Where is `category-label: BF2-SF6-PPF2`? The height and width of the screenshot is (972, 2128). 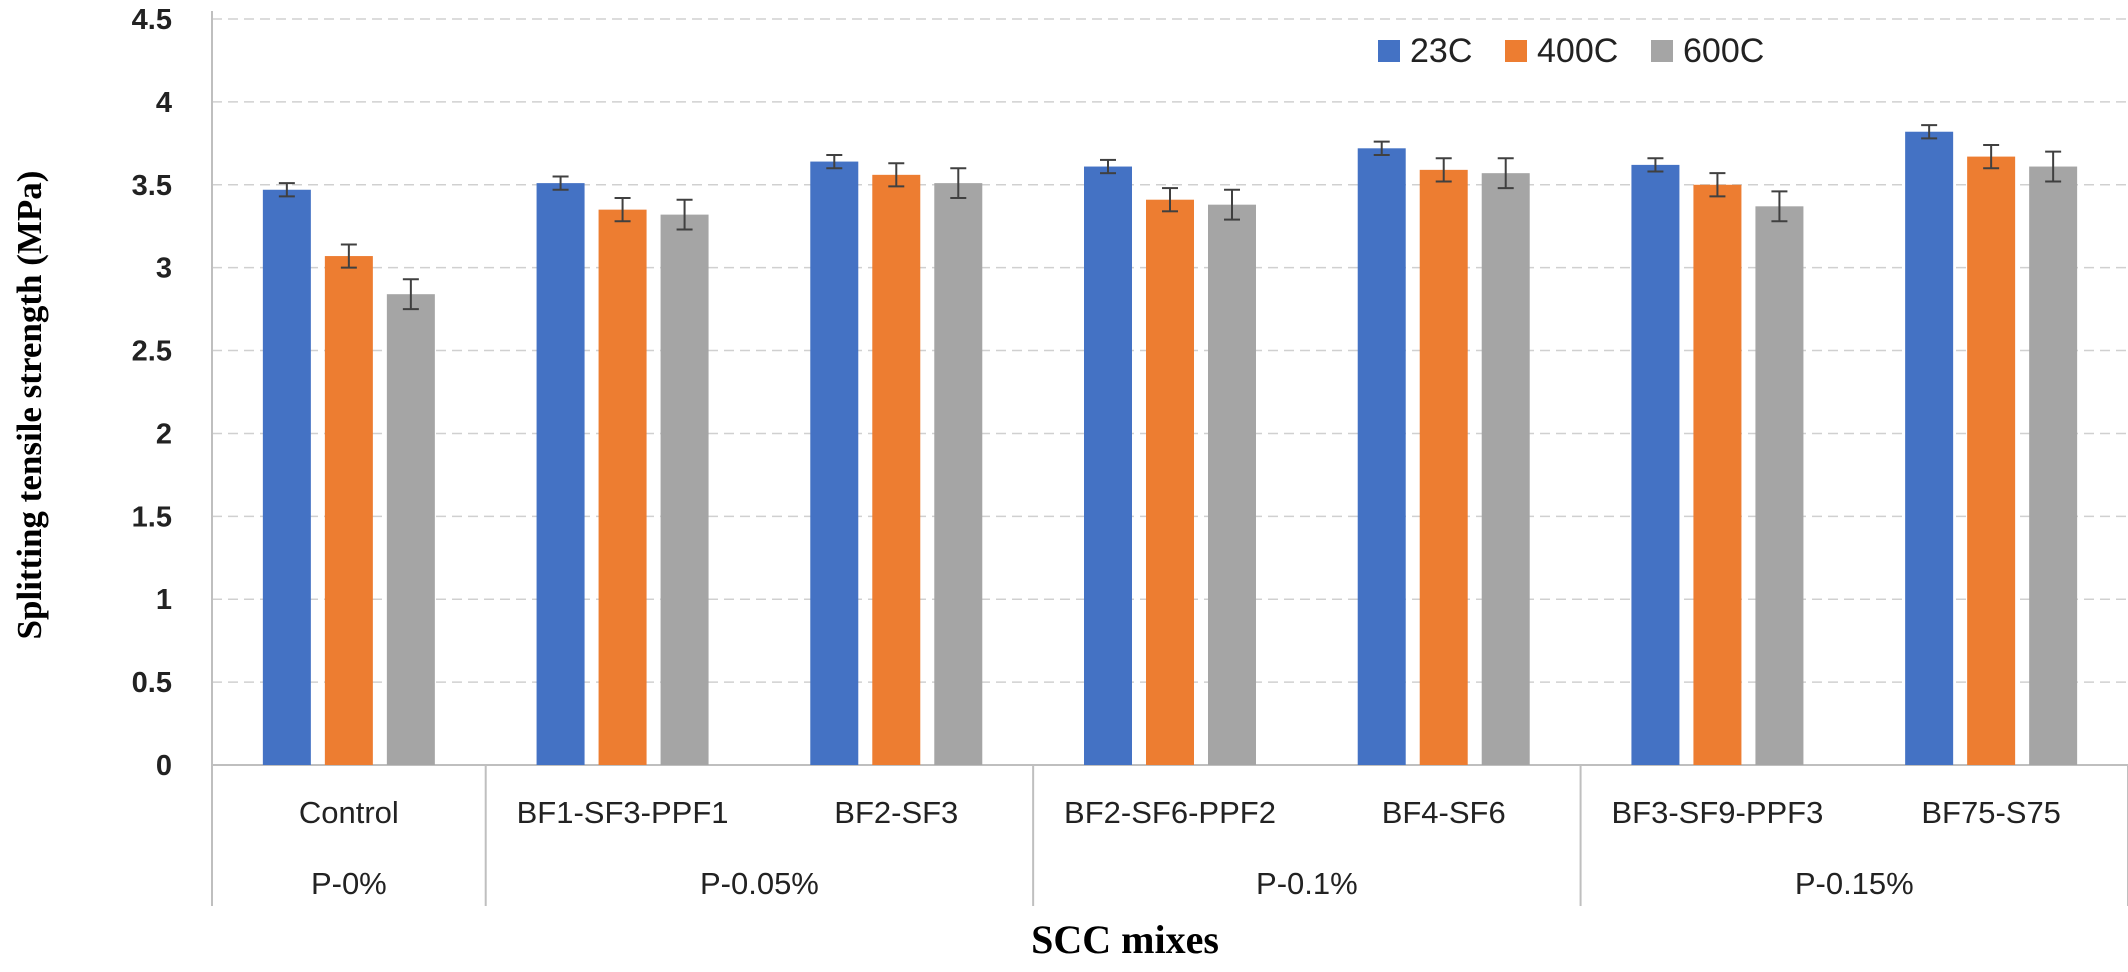 category-label: BF2-SF6-PPF2 is located at coordinates (1170, 812).